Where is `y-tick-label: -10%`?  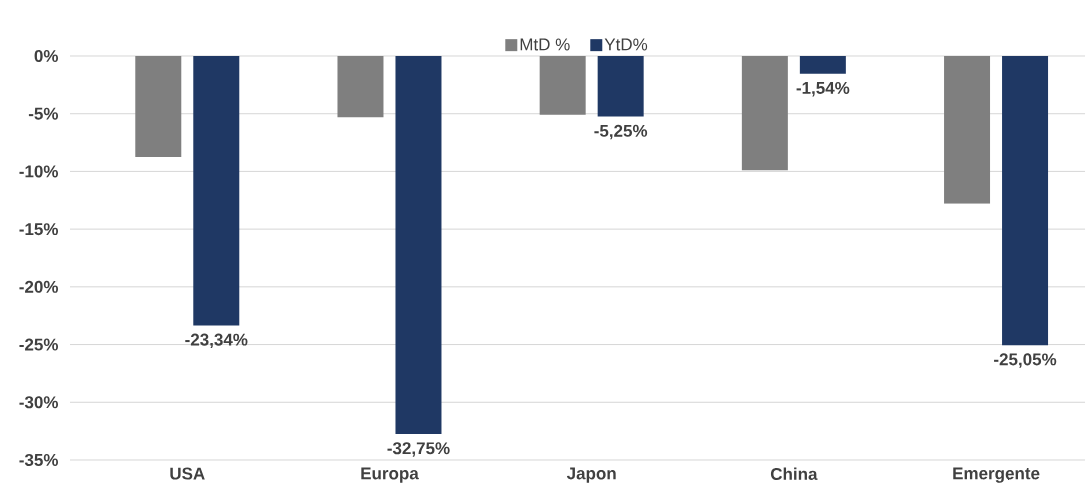
y-tick-label: -10% is located at coordinates (39, 171).